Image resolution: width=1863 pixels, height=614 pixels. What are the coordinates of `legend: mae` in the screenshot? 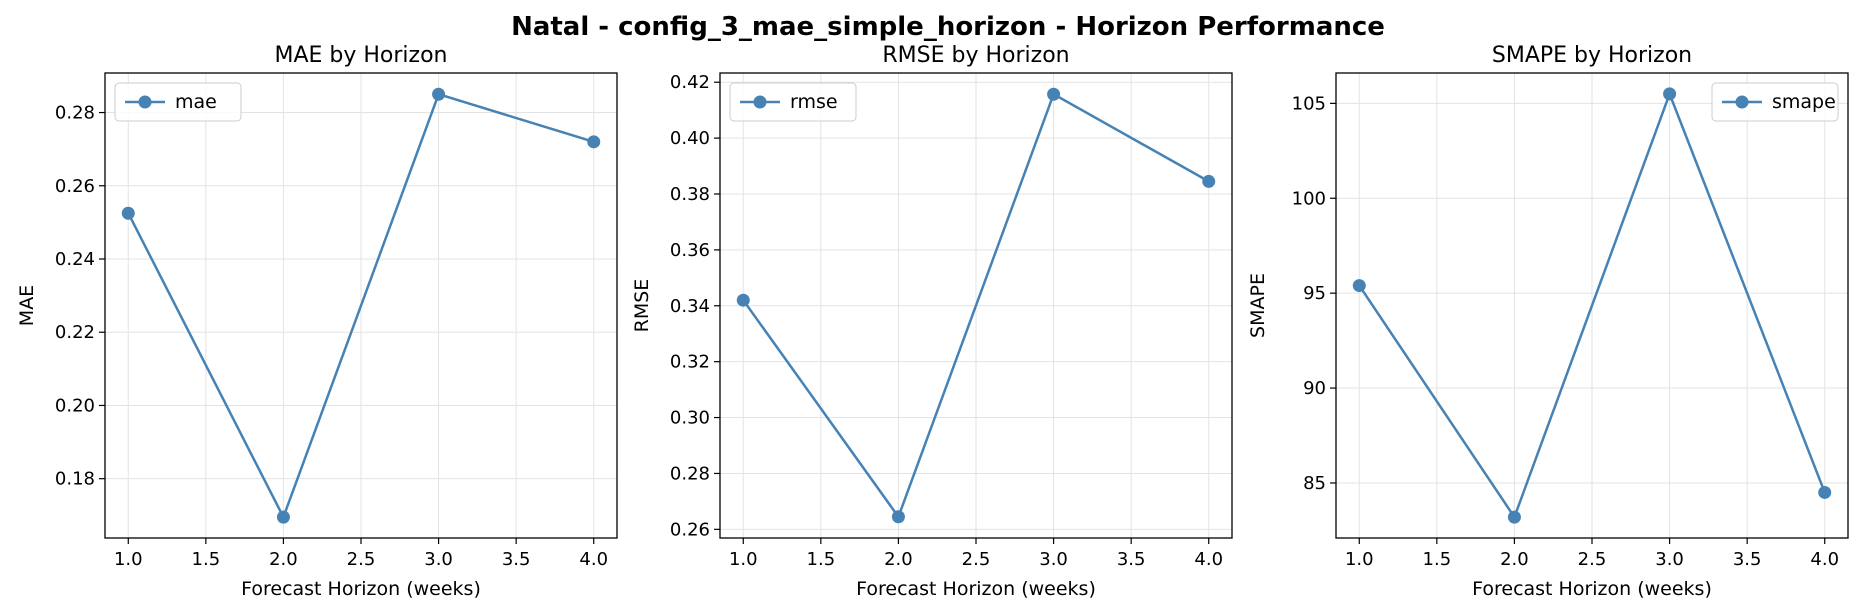 It's located at (178, 102).